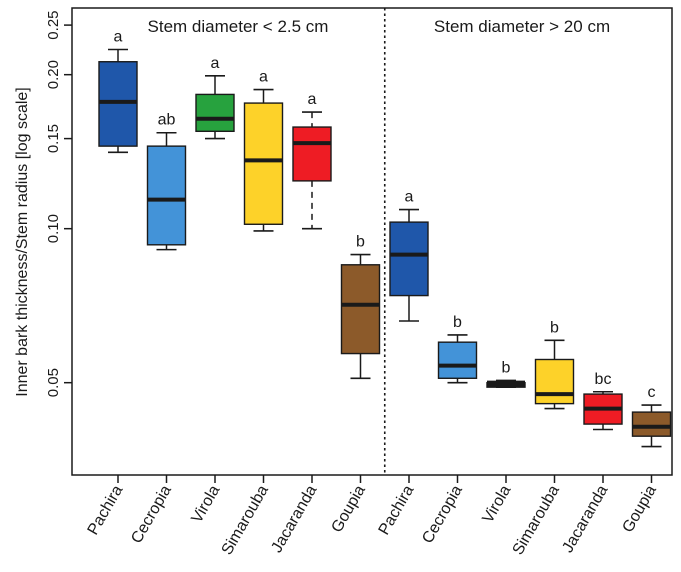 The image size is (681, 572). What do you see at coordinates (522, 26) in the screenshot?
I see `panel-label-right: Stem diameter > 20 cm` at bounding box center [522, 26].